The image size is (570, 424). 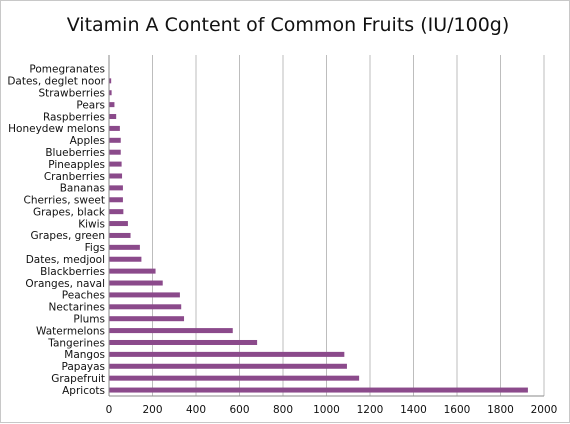 What do you see at coordinates (283, 410) in the screenshot?
I see `x-tick-label: 800` at bounding box center [283, 410].